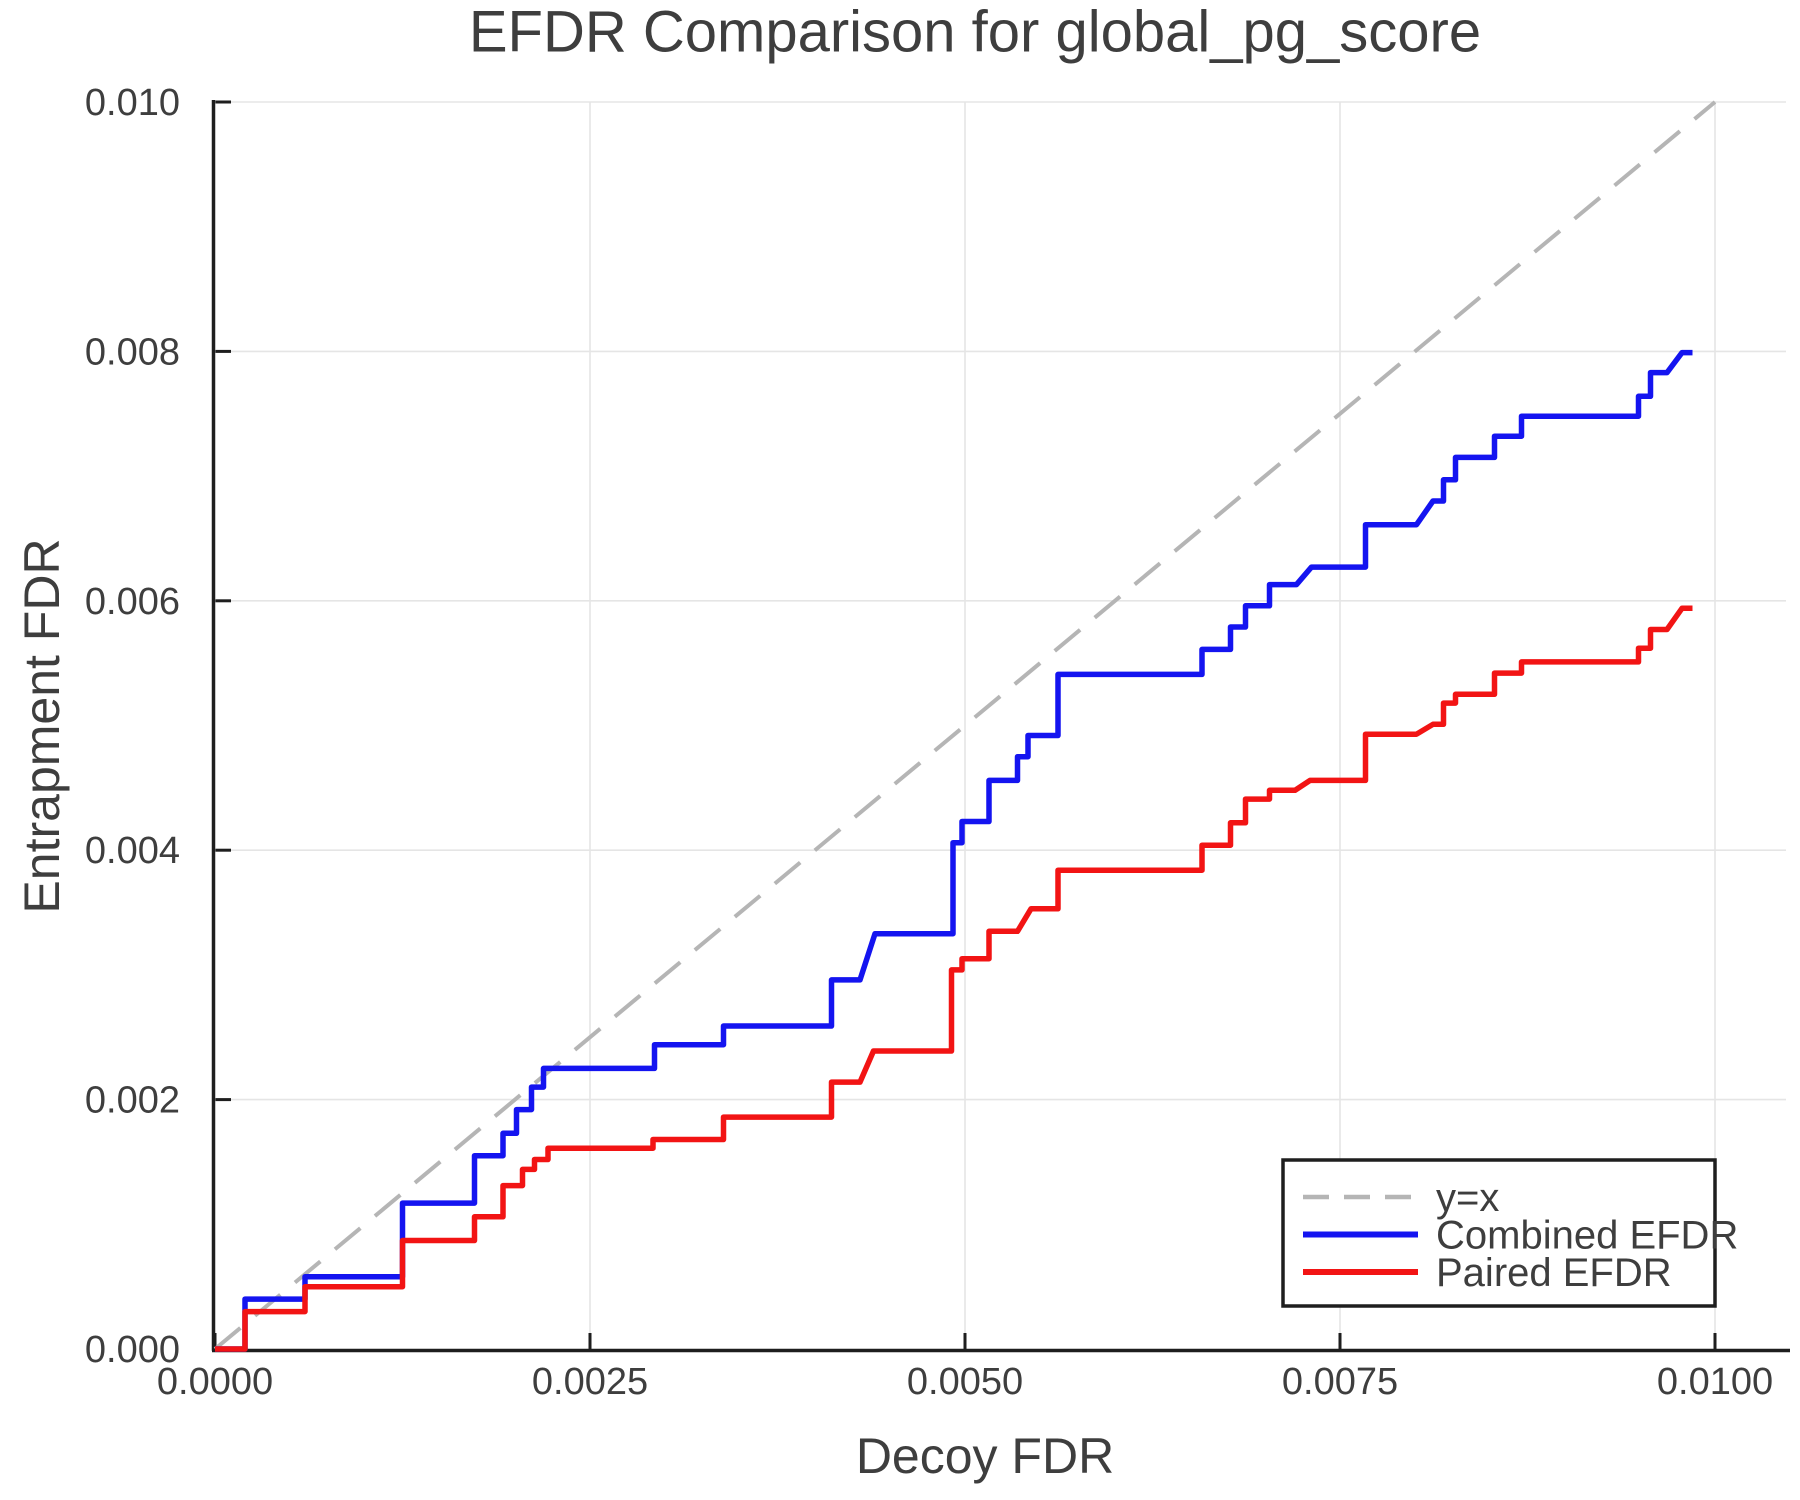  What do you see at coordinates (1340, 1382) in the screenshot?
I see `x-tick-label: 0.0075` at bounding box center [1340, 1382].